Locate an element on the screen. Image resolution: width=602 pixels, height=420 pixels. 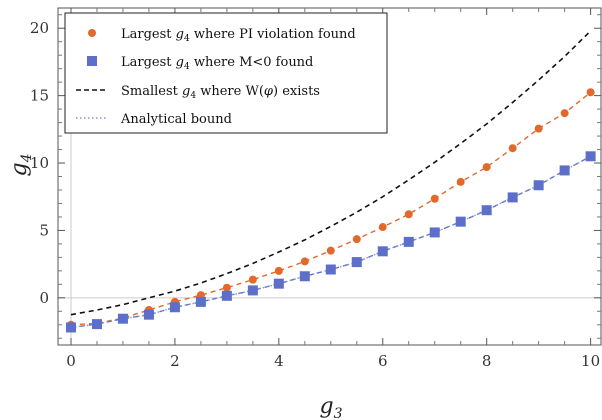
legend-label: Largest g4 where M<0 found is located at coordinates (217, 63).